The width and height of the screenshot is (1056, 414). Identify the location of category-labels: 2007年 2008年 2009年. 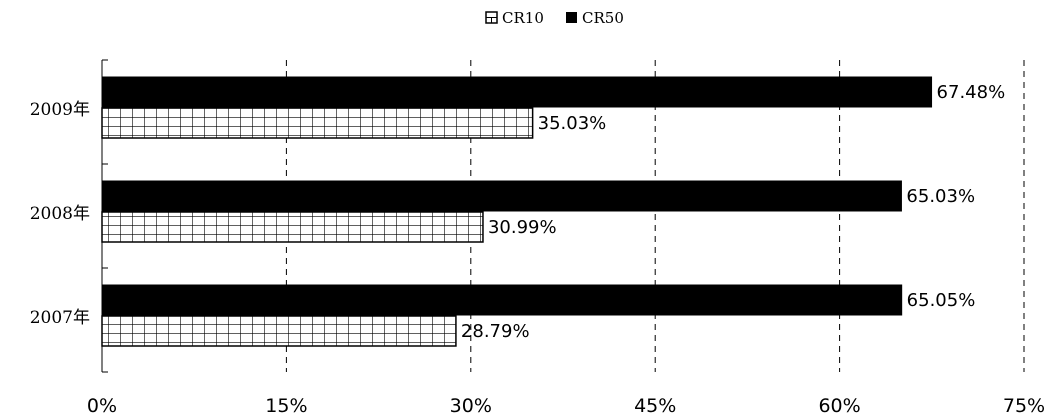
(60, 214).